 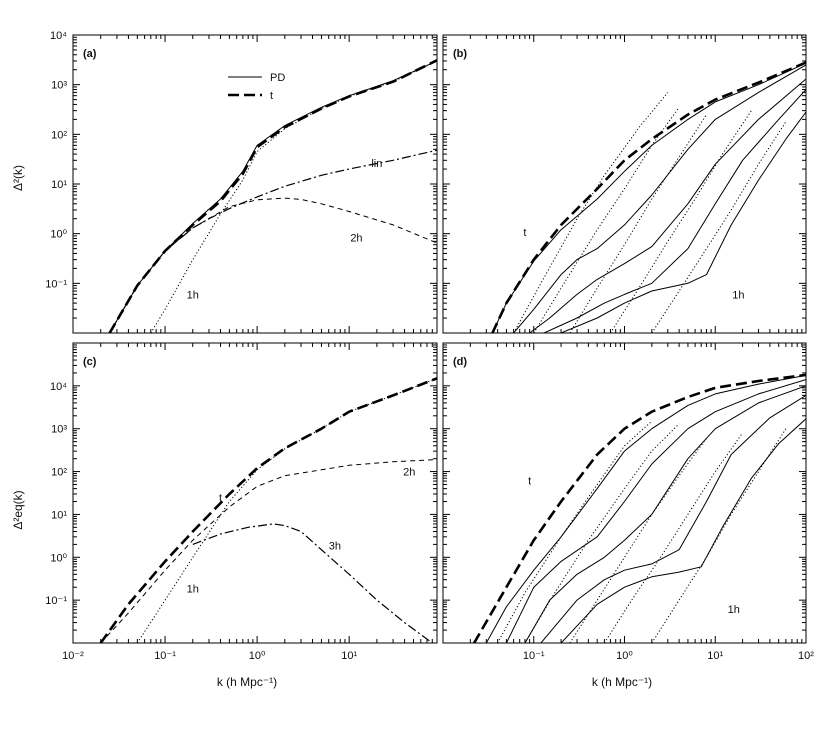 I want to click on legend-entry: t, so click(x=271, y=96).